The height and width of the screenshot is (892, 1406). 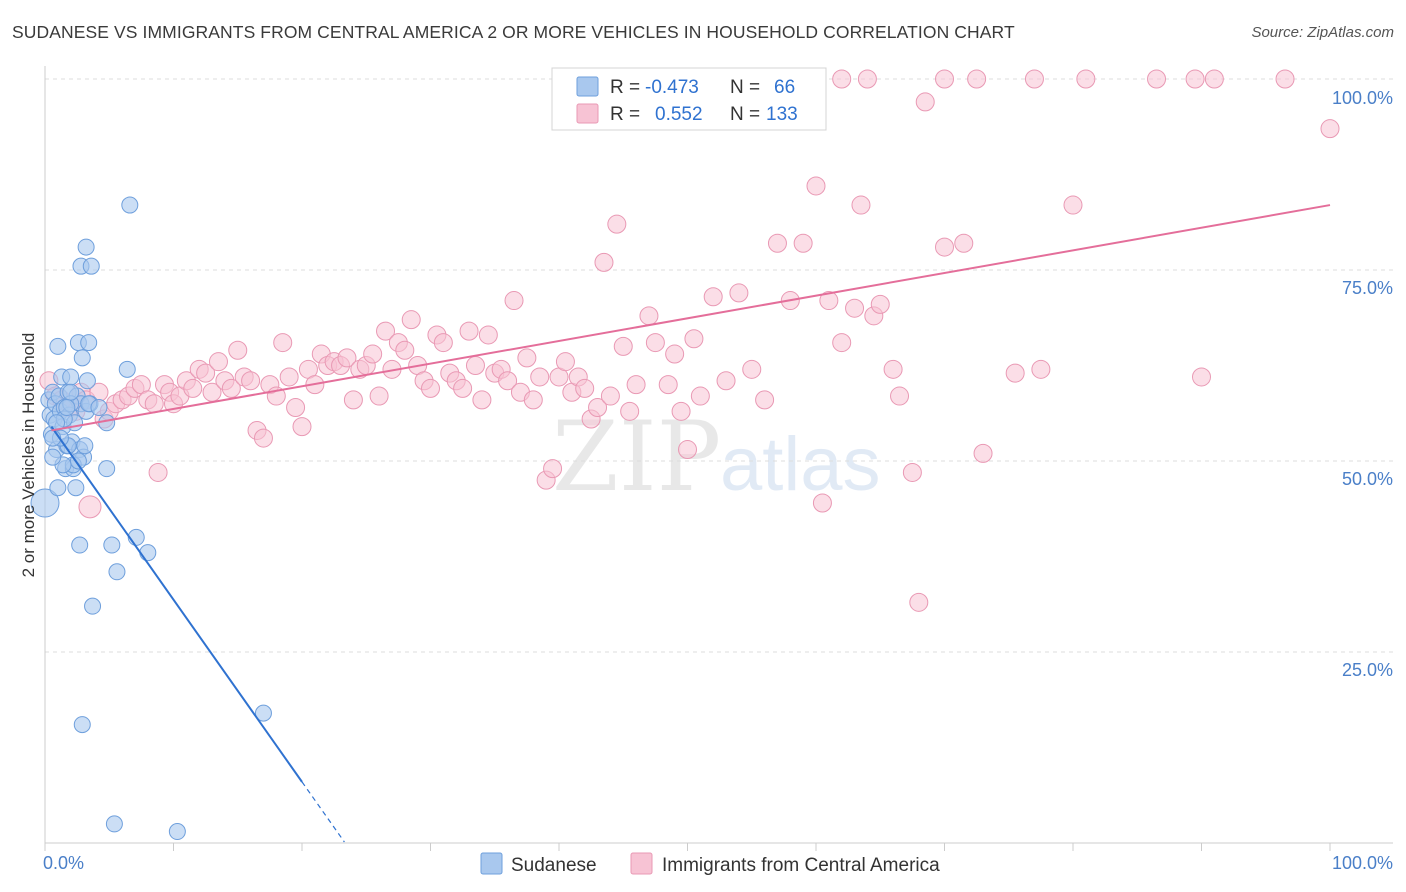 I want to click on watermark: ZIP atlas, so click(x=716, y=457).